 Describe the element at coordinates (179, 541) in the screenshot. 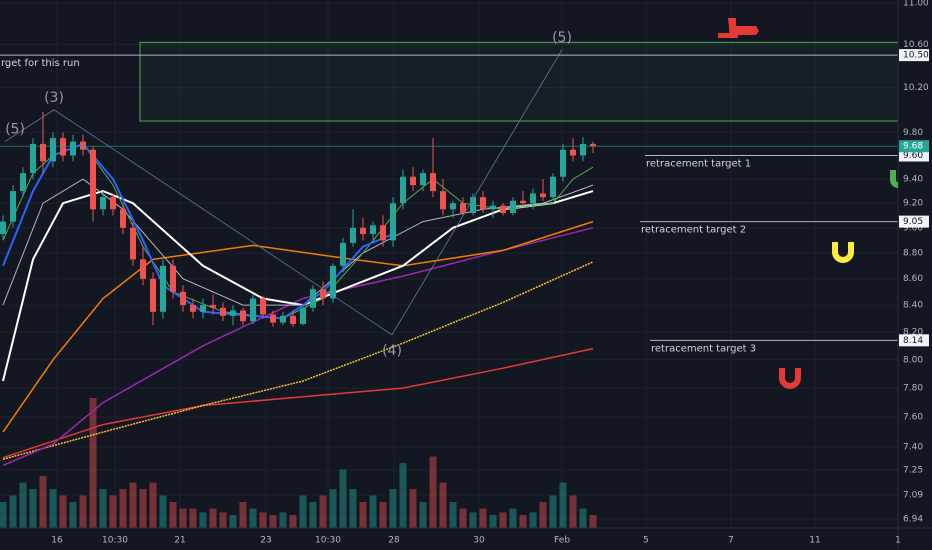

I see `x-tick-label: 21` at that location.